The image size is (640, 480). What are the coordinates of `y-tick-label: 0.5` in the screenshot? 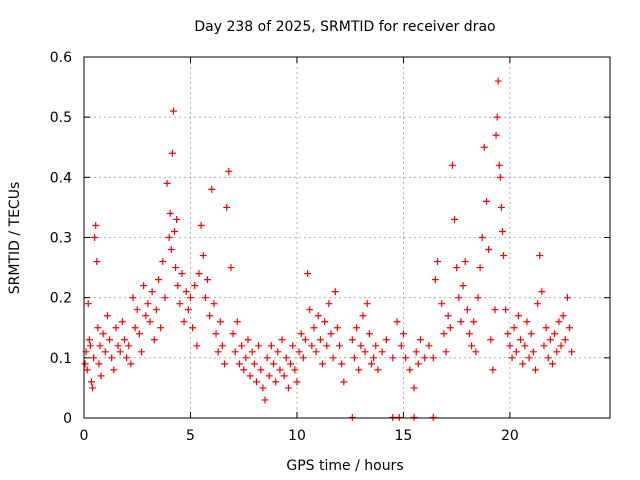 It's located at (61, 118).